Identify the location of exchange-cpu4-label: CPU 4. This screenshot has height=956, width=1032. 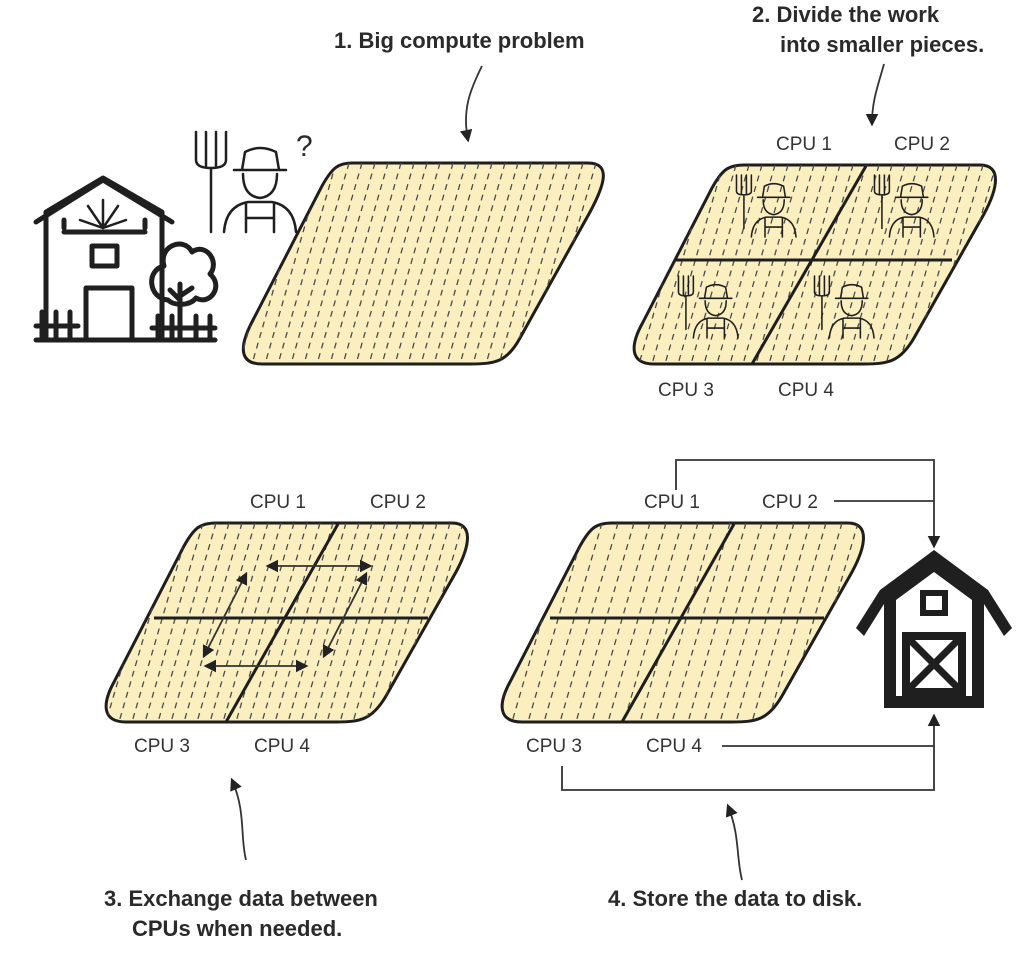
(282, 746).